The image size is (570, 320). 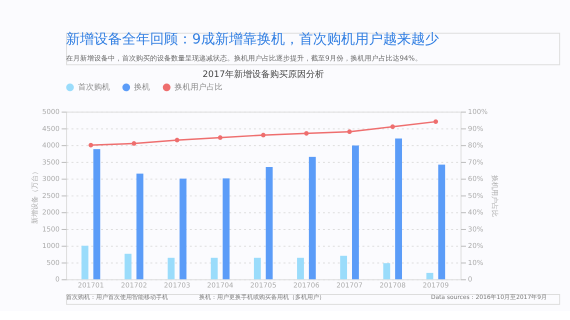 What do you see at coordinates (198, 87) in the screenshot?
I see `legend-label: 换机用户占比` at bounding box center [198, 87].